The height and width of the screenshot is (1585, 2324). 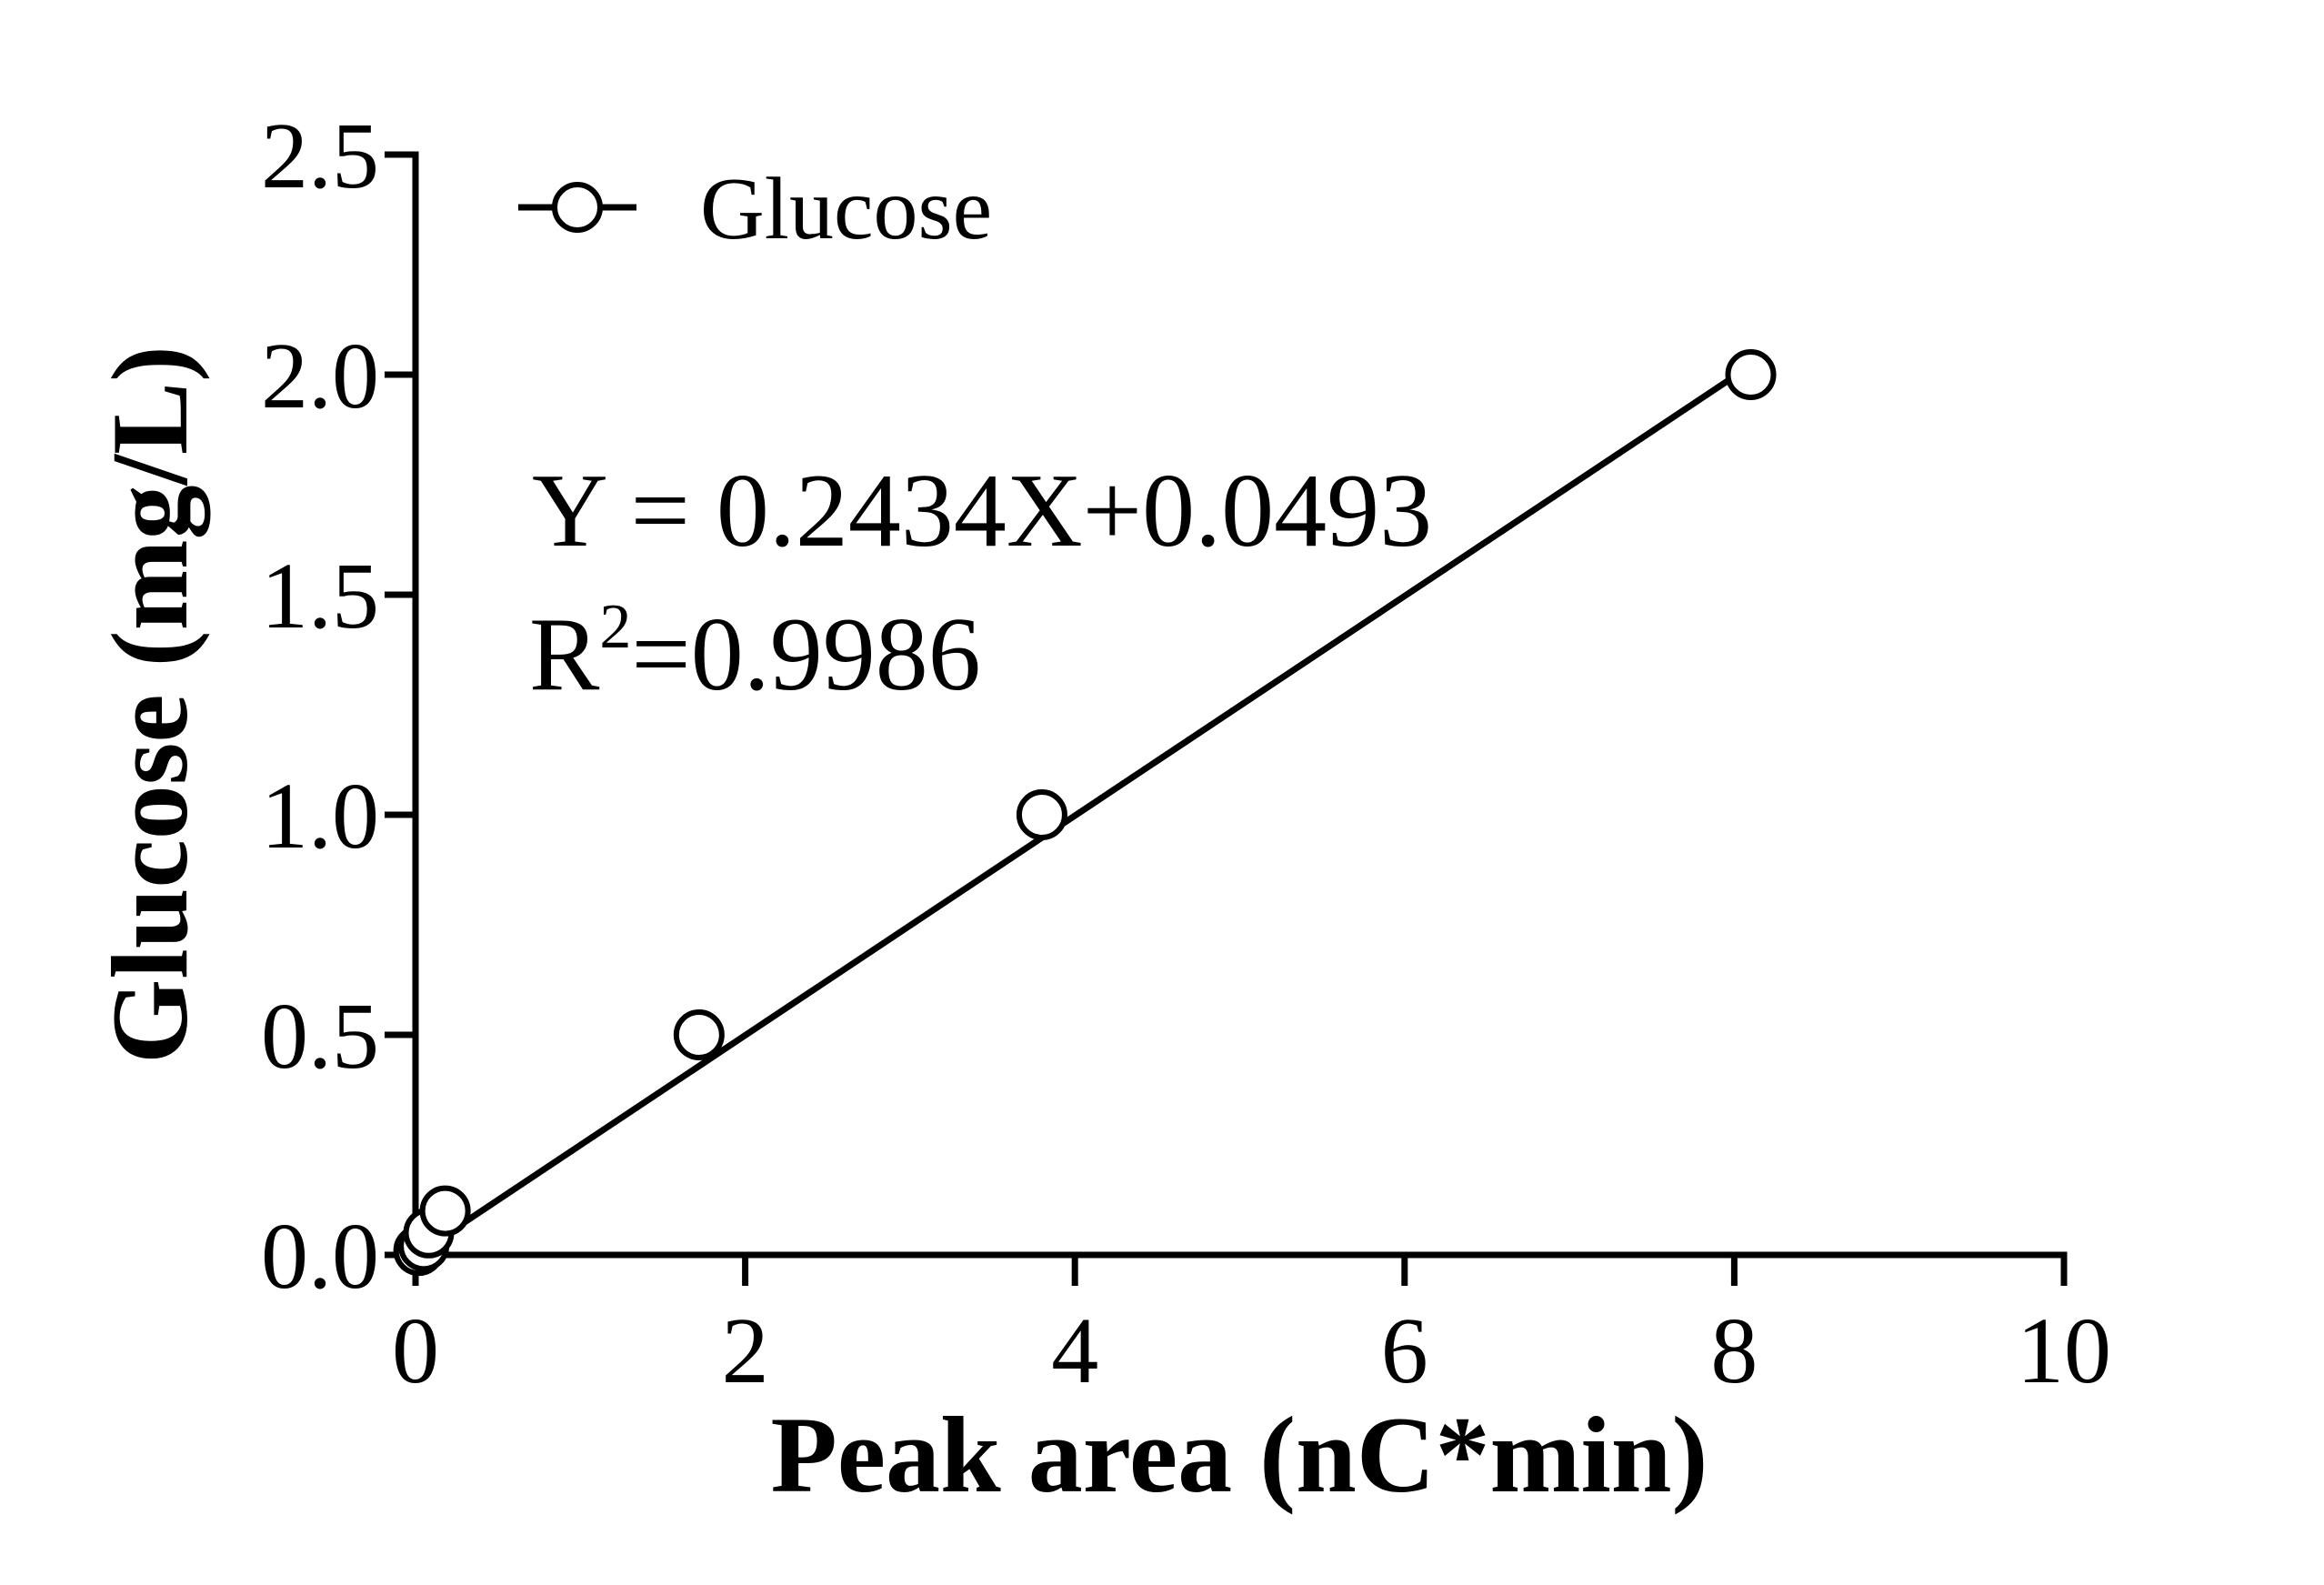 I want to click on y-tick-label: 2.0, so click(x=320, y=376).